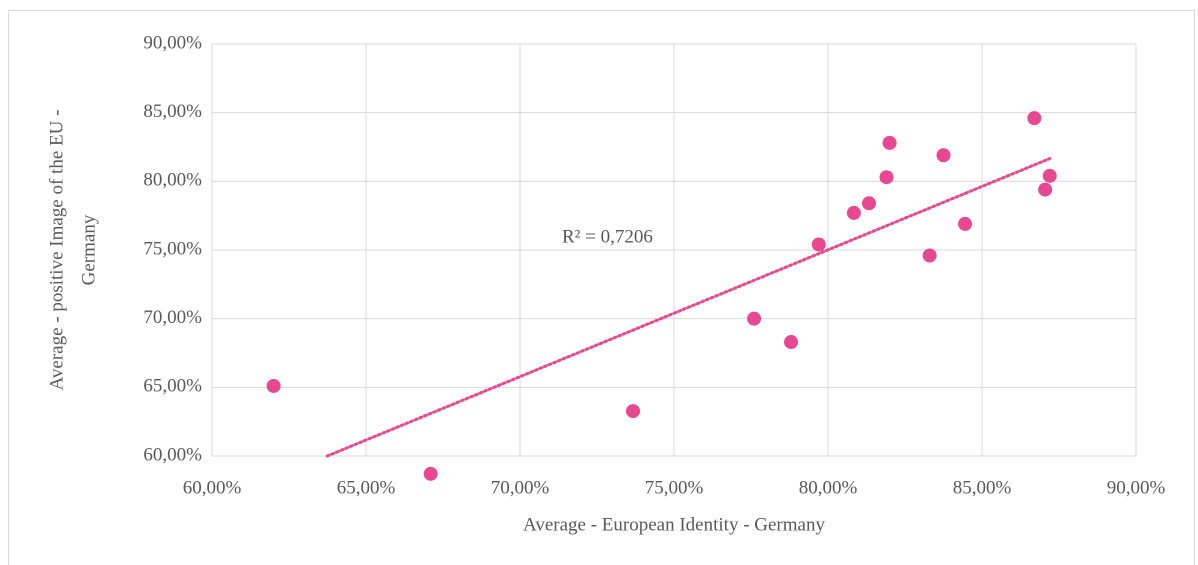  I want to click on x-tick-label: 85,00%, so click(982, 487).